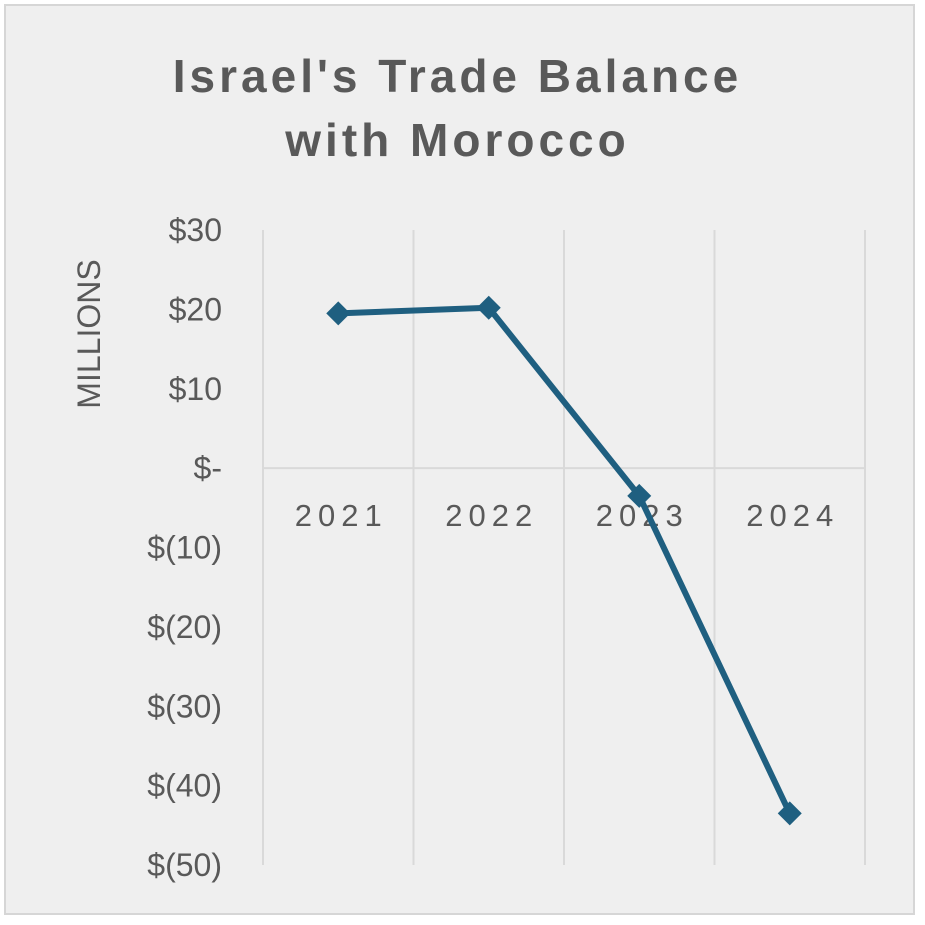  What do you see at coordinates (457, 140) in the screenshot?
I see `chart-title-line-2: with Morocco` at bounding box center [457, 140].